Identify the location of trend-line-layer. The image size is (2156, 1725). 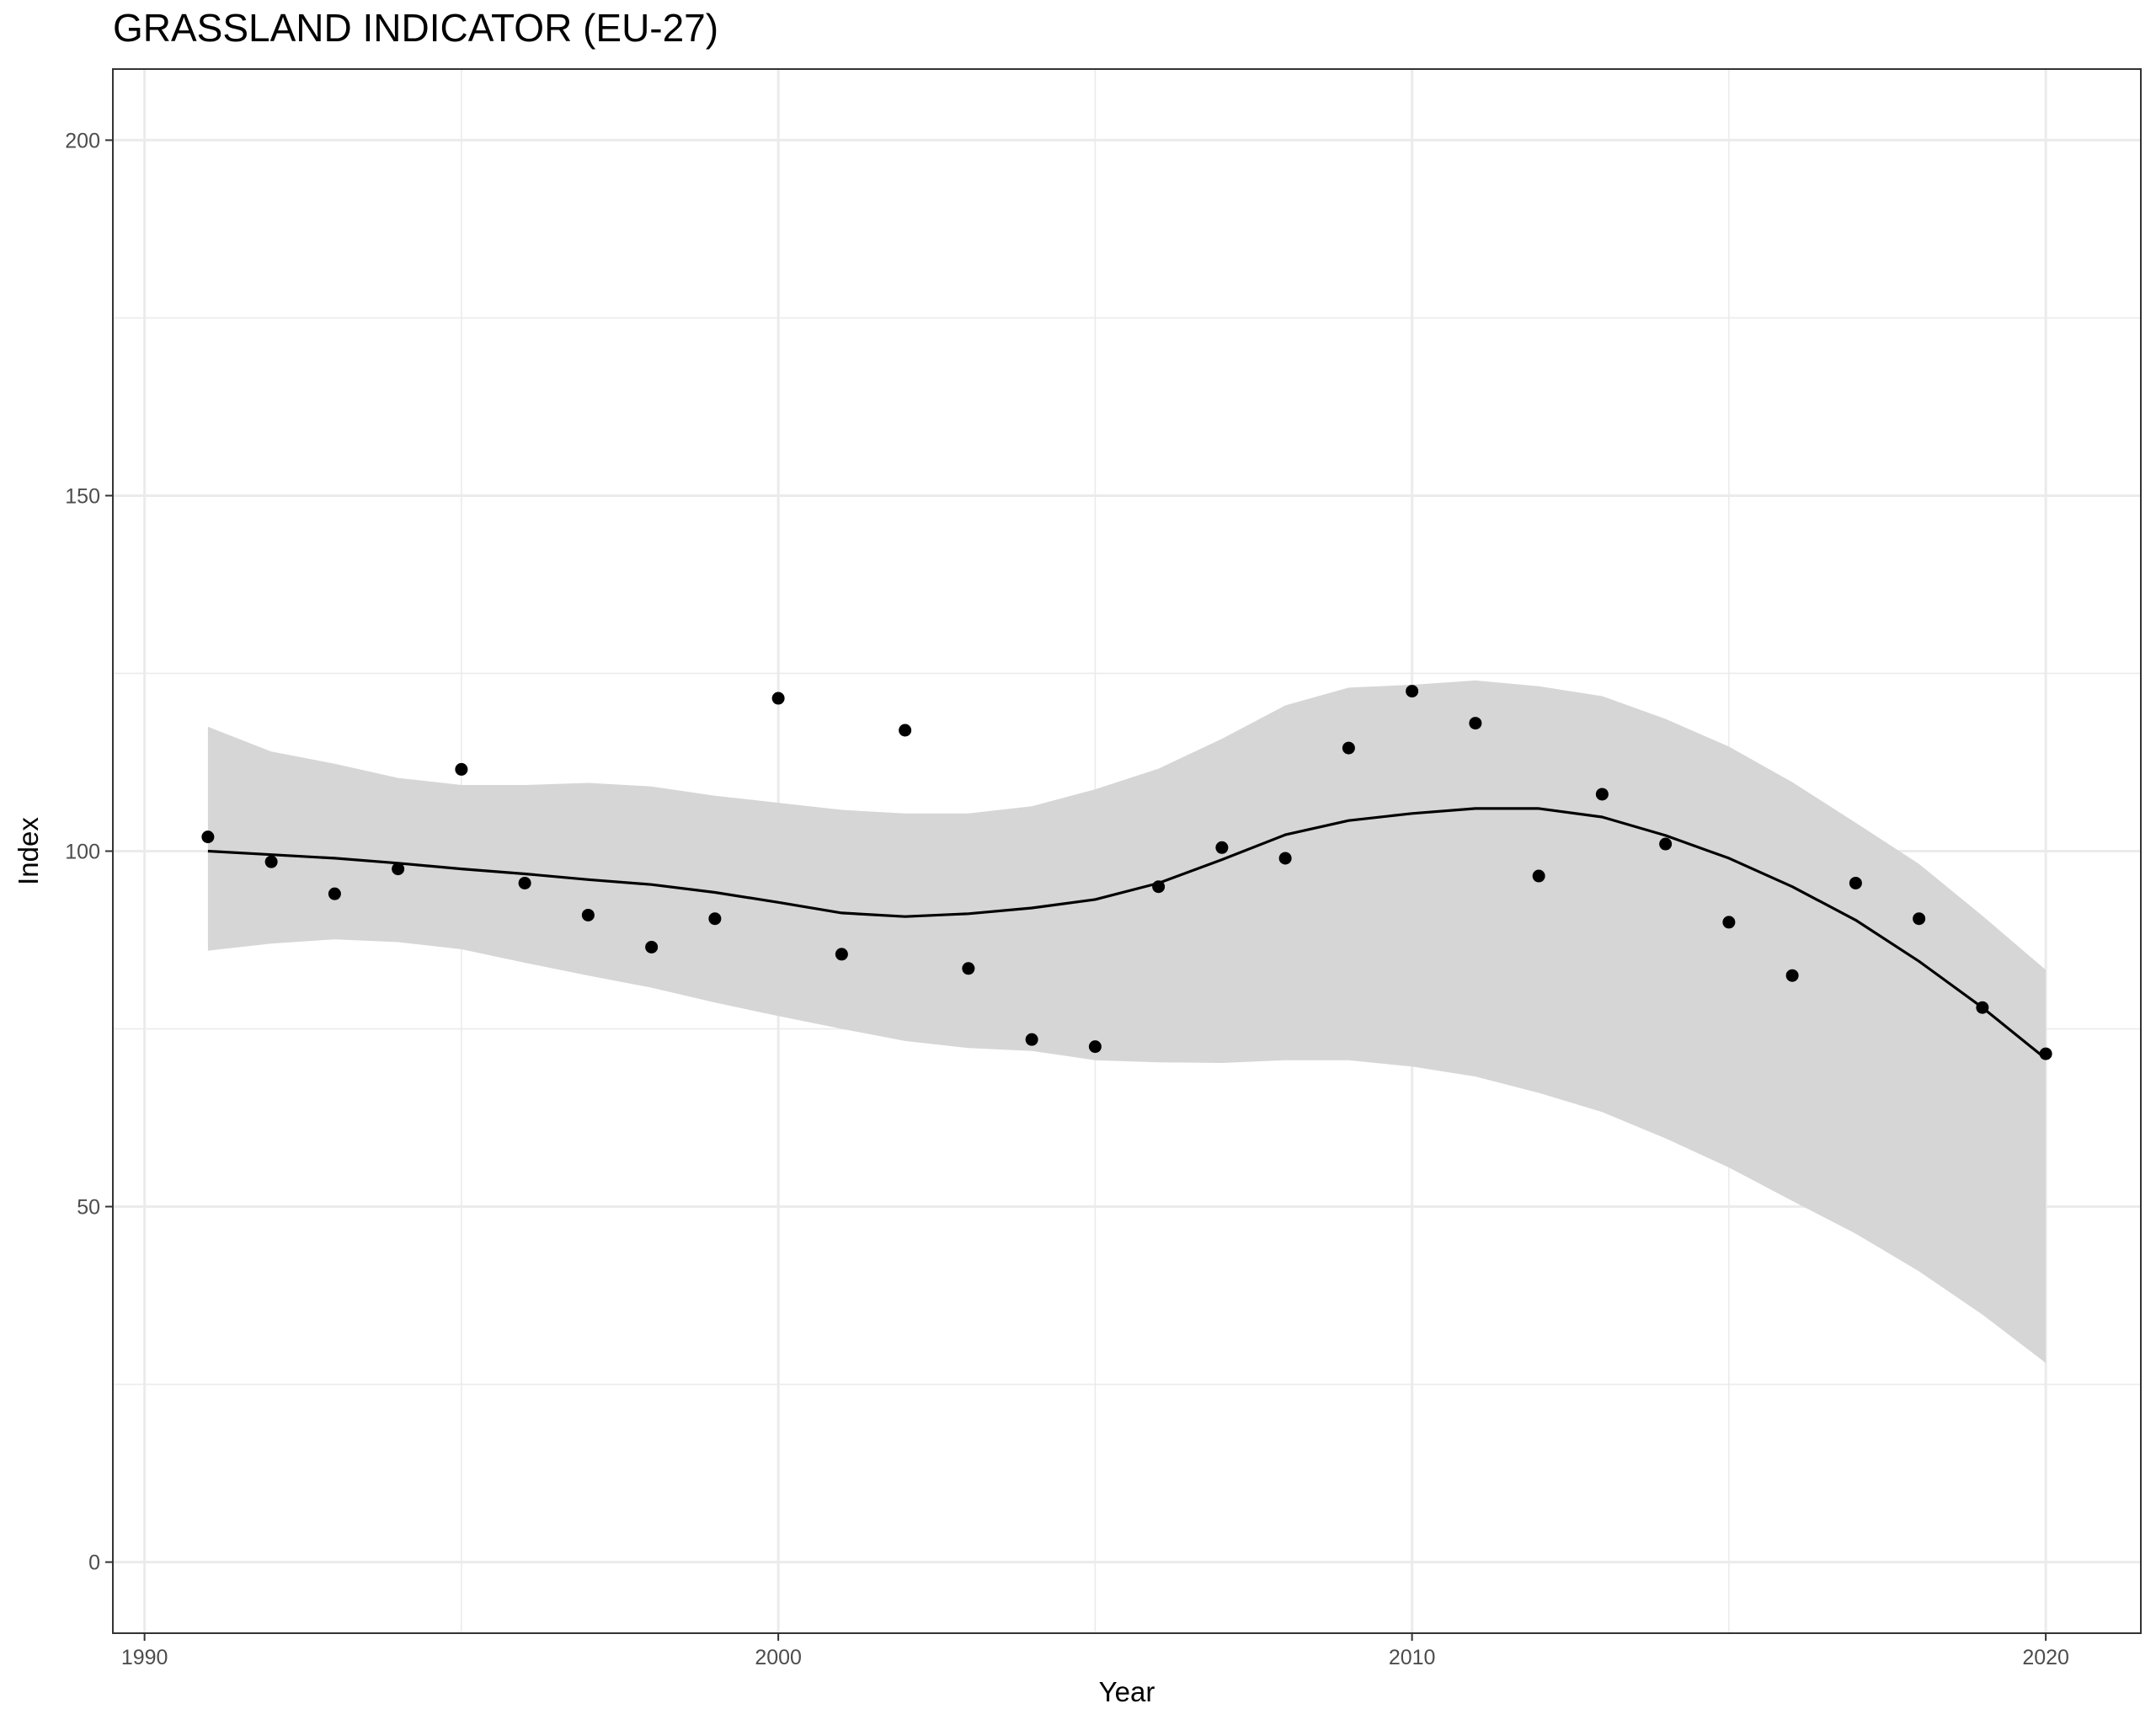
(1127, 933).